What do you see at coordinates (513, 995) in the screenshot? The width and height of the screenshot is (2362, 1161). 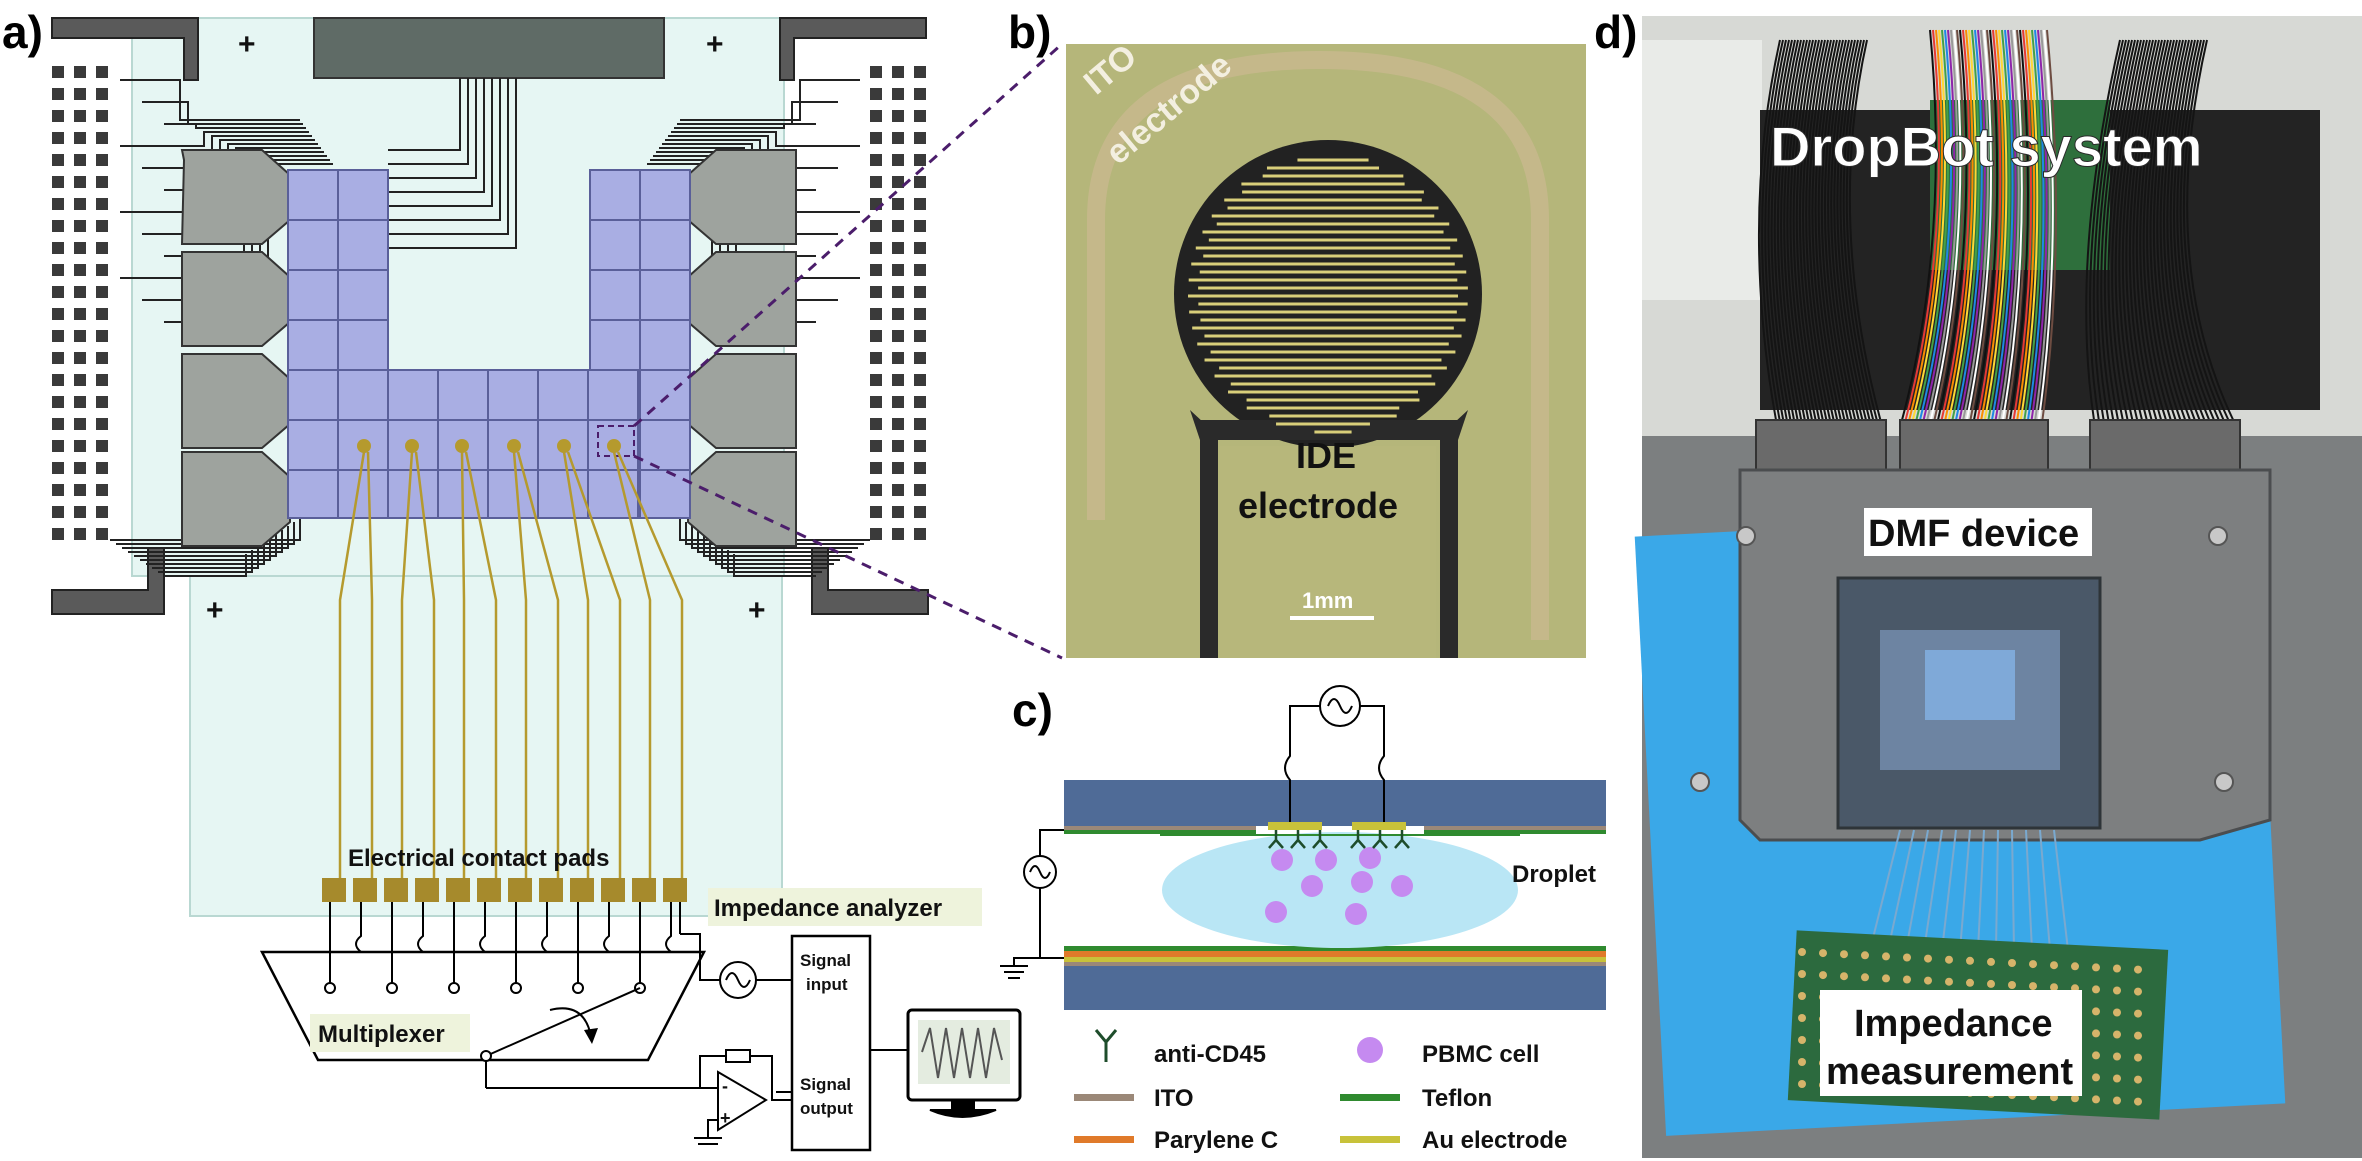 I see `multiplexer-wires` at bounding box center [513, 995].